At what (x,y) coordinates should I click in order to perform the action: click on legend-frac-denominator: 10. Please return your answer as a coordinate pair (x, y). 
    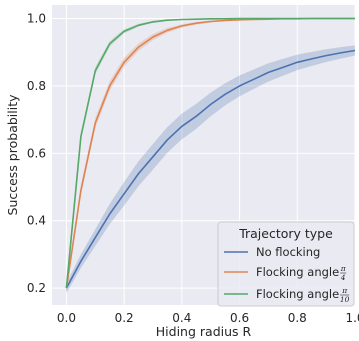
    Looking at the image, I should click on (345, 299).